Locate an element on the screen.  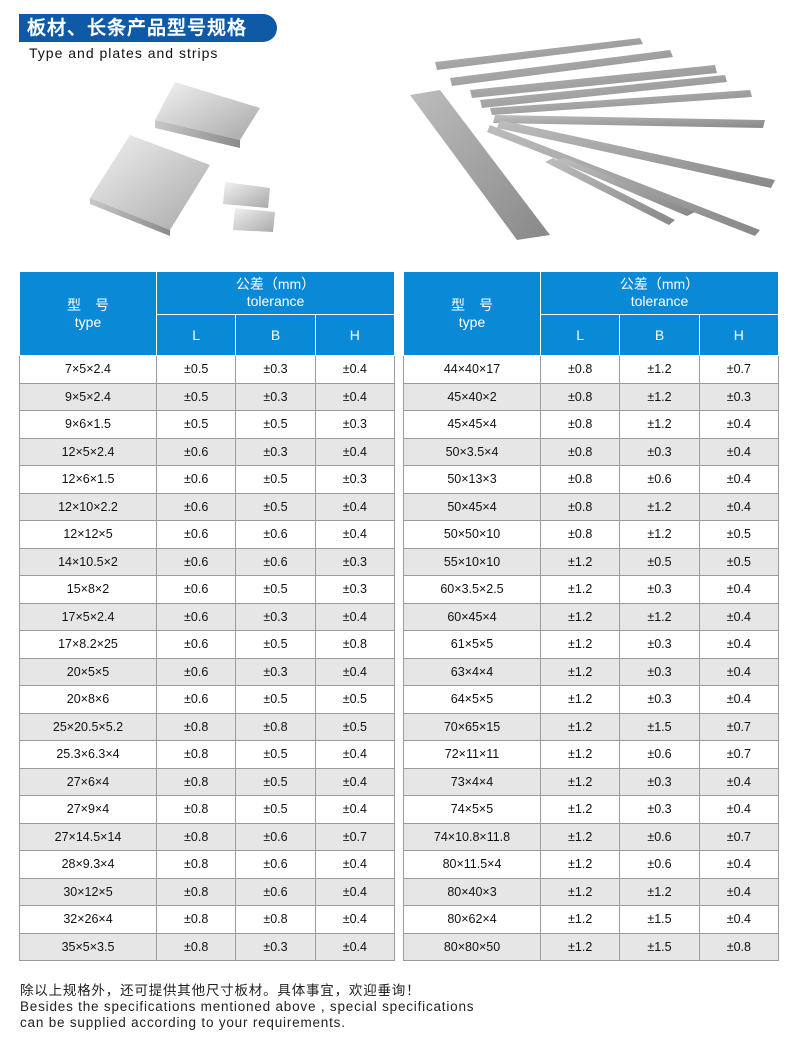
table-row: 27×9×4 ±0.8 ±0.5 ±0.4 is located at coordinates (207, 809).